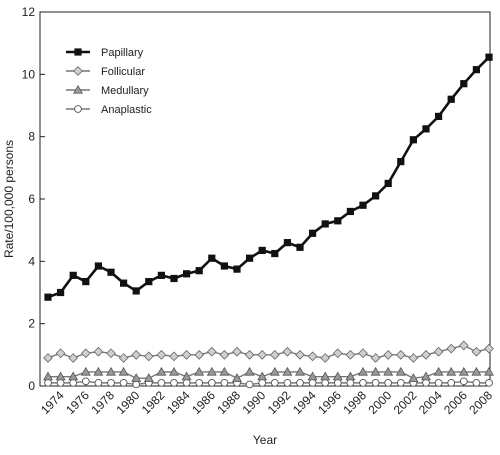 This screenshot has width=500, height=455. Describe the element at coordinates (77, 402) in the screenshot. I see `x-tick-label: 1976` at that location.